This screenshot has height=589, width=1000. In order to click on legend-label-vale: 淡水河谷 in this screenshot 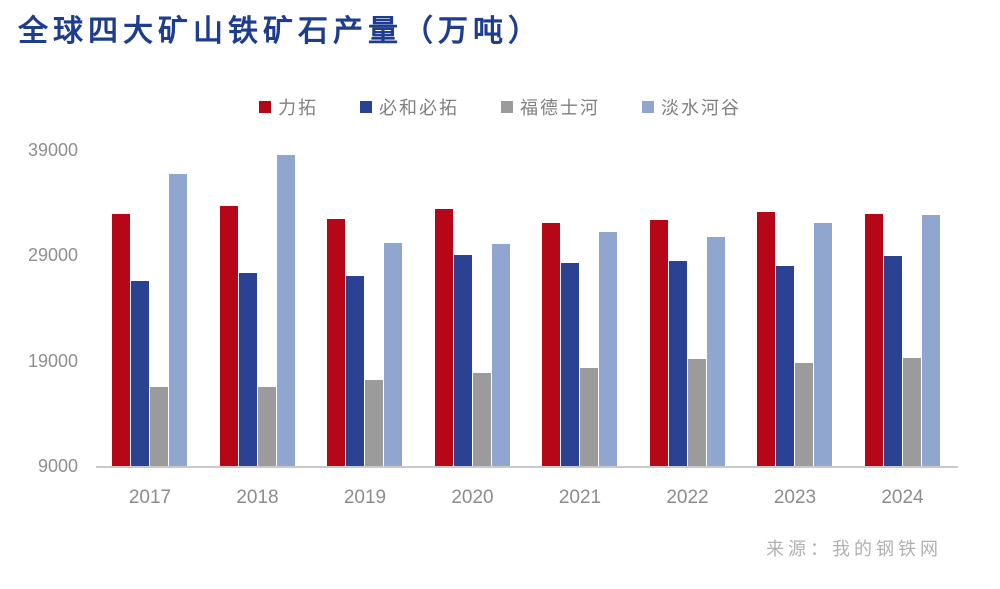, I will do `click(701, 108)`.